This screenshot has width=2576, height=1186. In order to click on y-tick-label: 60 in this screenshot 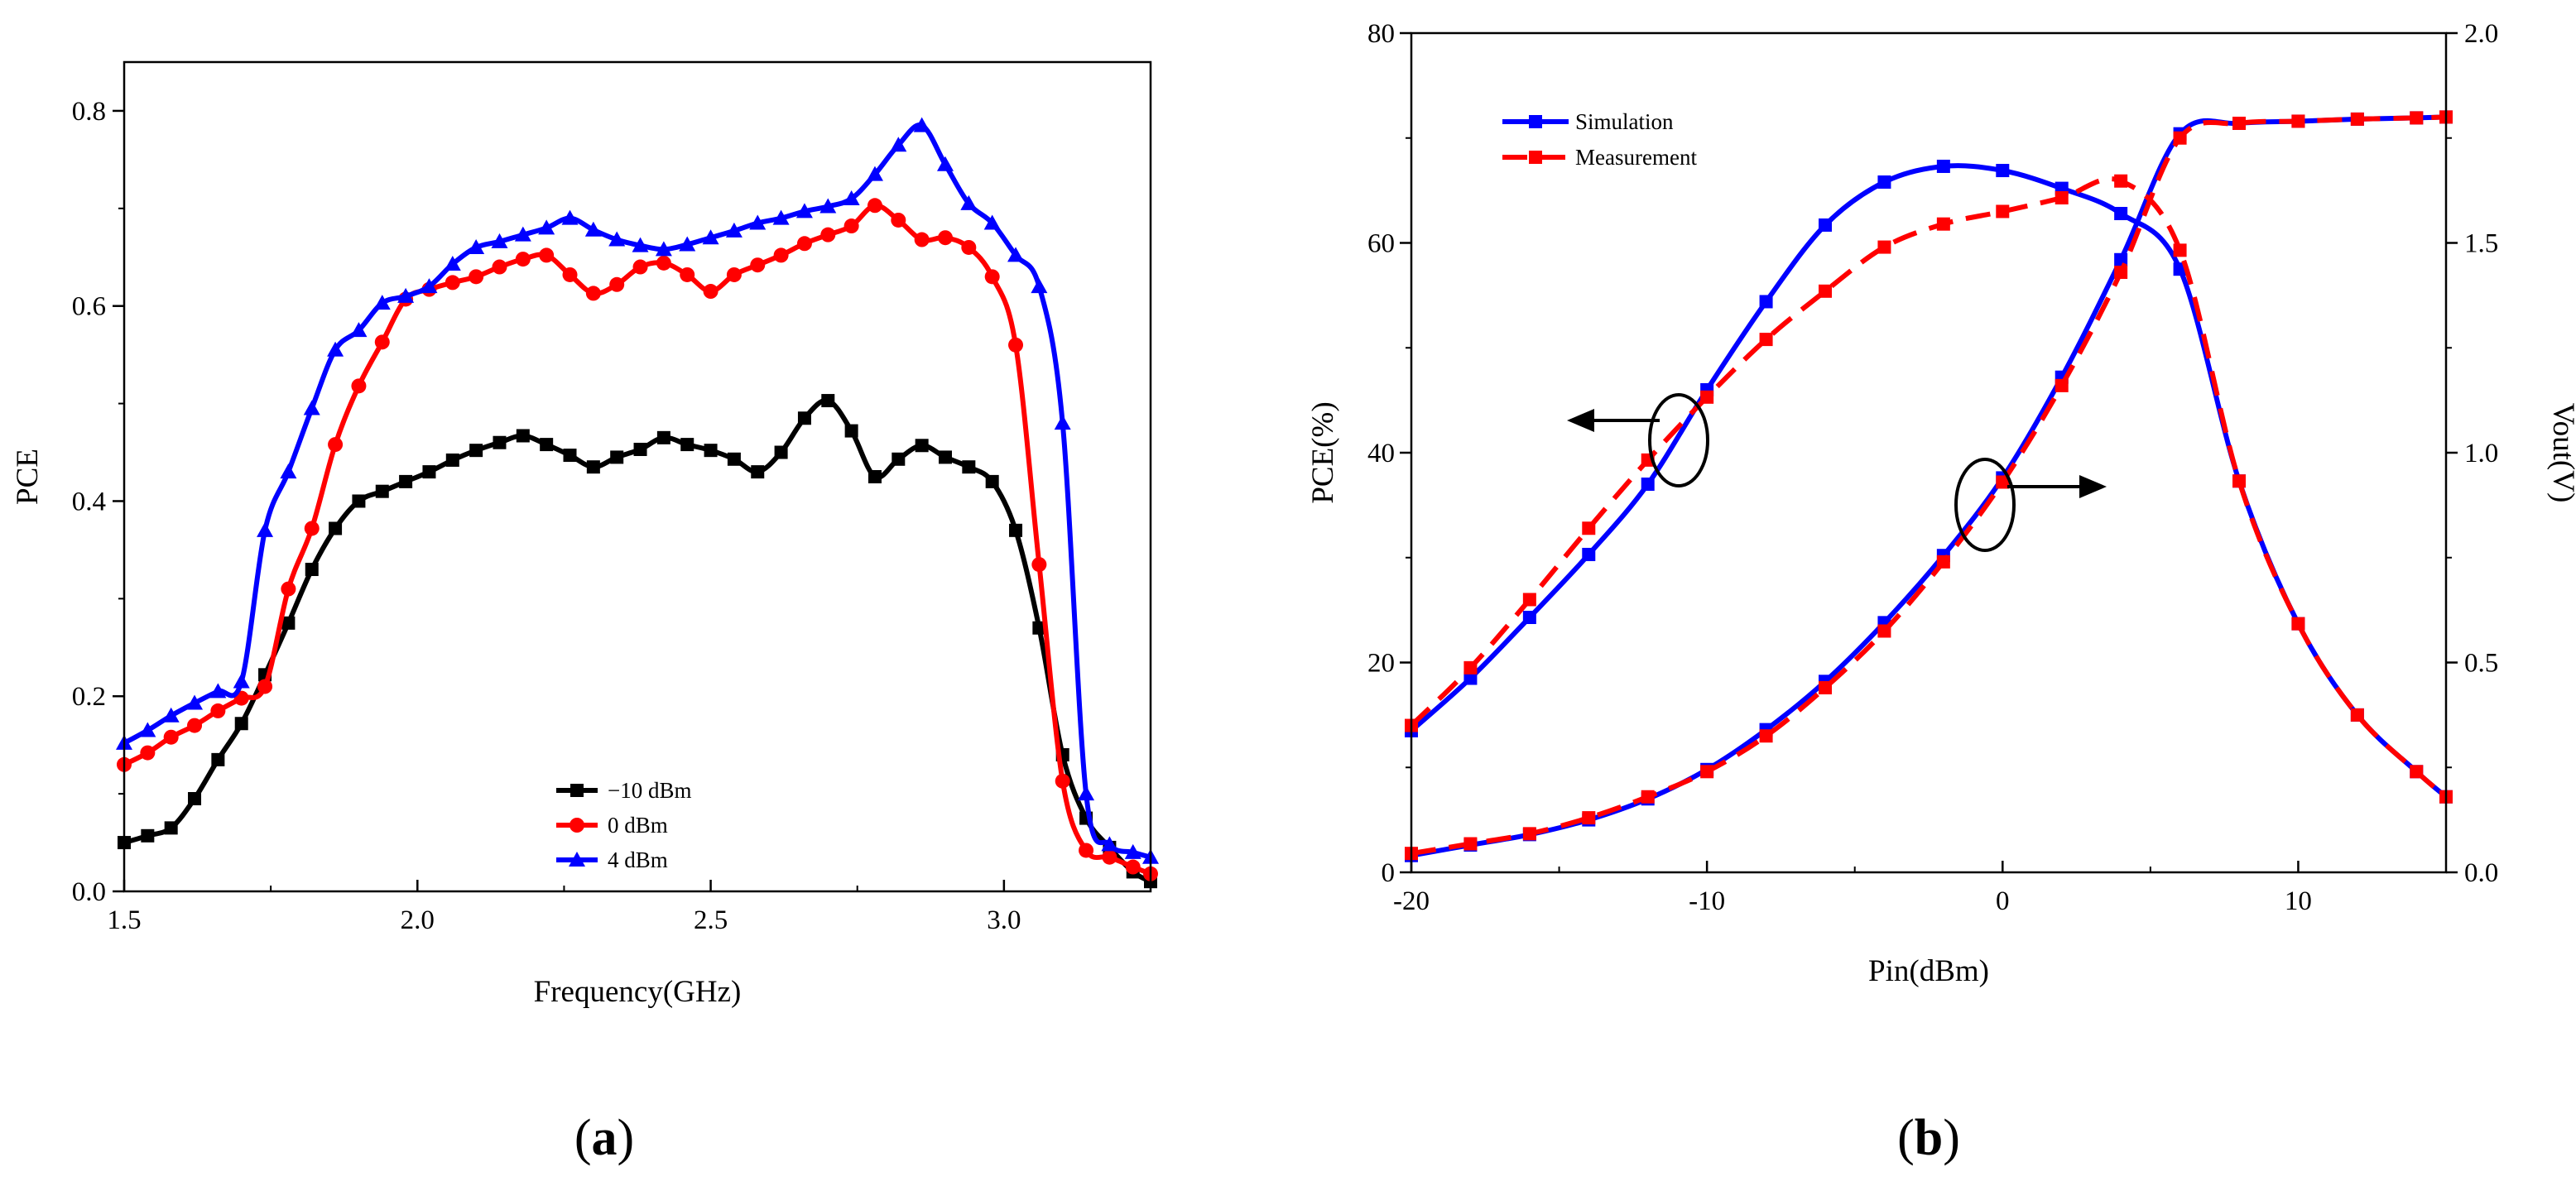, I will do `click(1381, 244)`.